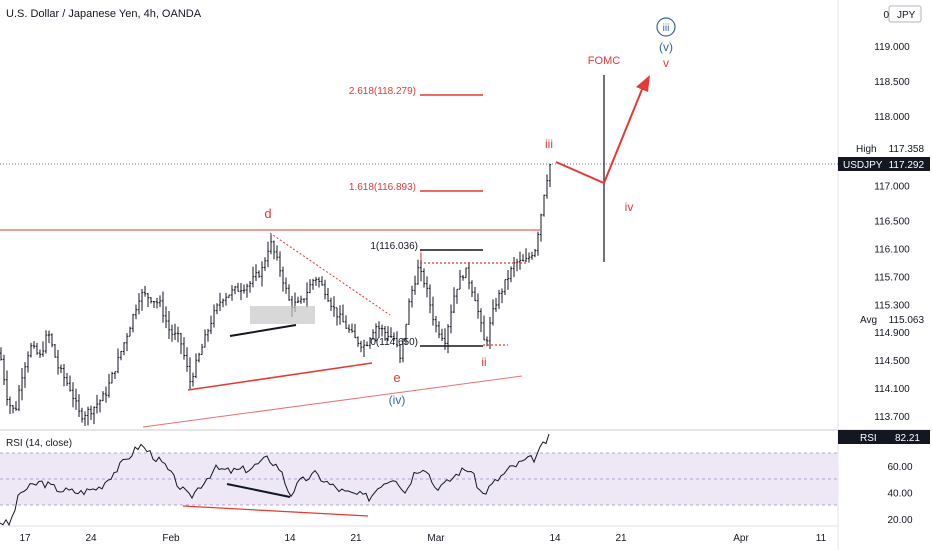 The height and width of the screenshot is (550, 932). I want to click on price-tick-label: 115.300, so click(892, 305).